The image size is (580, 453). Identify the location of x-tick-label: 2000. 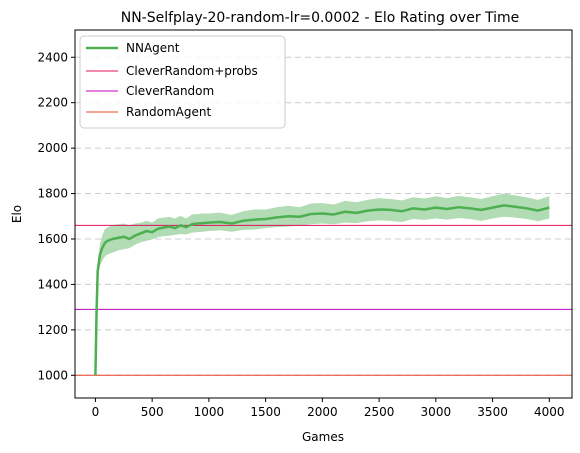
(322, 412).